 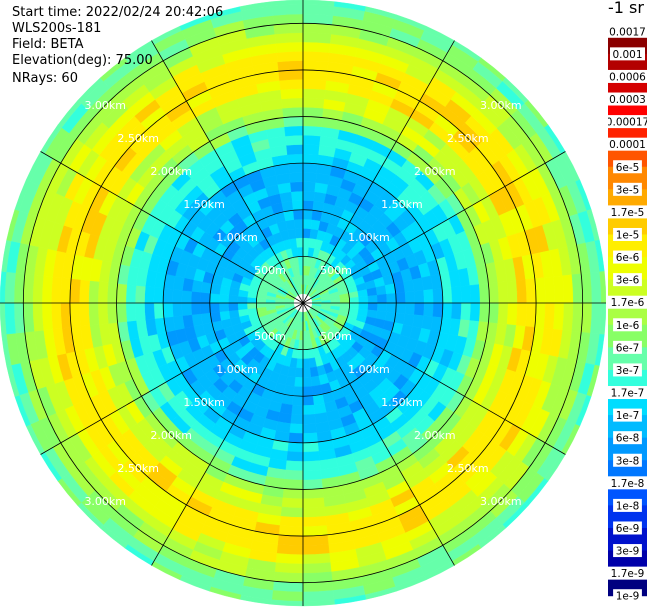 I want to click on colorbar-tick-label: 1.7e-7, so click(x=628, y=394).